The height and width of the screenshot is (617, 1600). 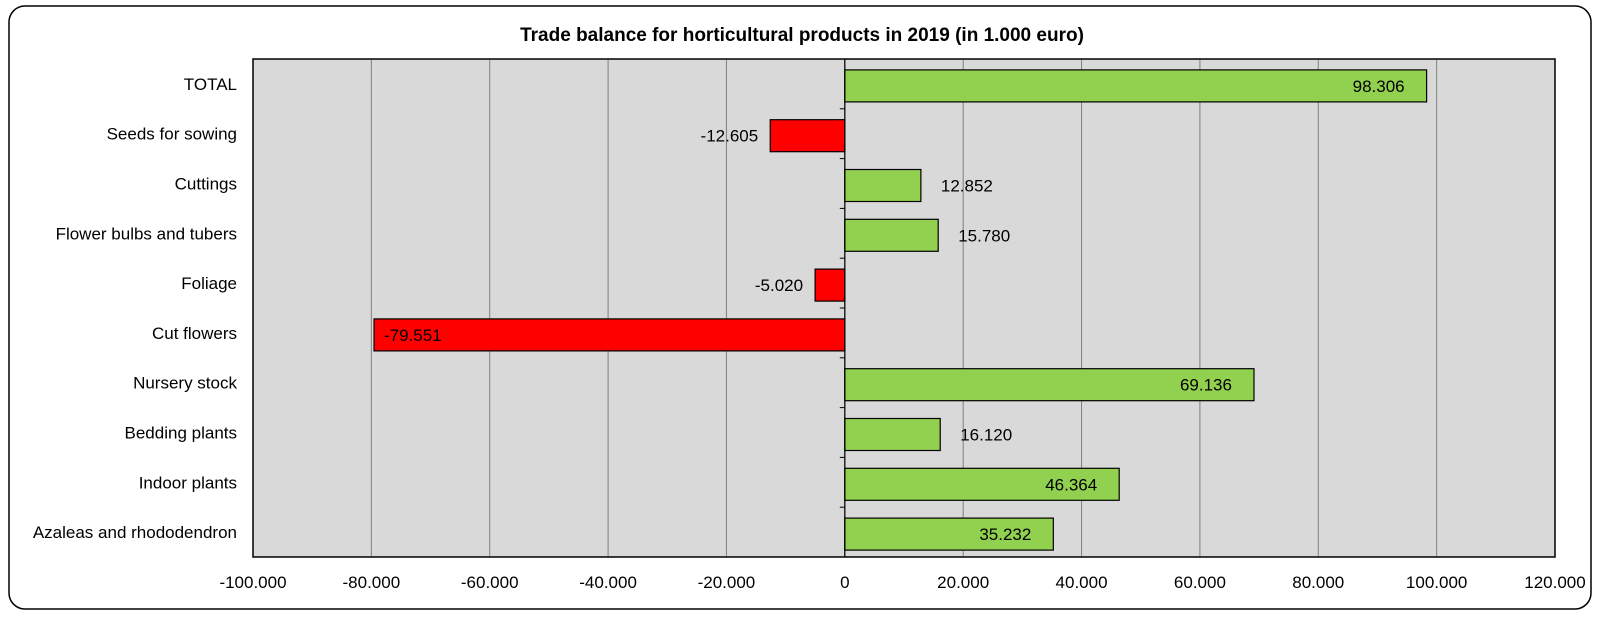 I want to click on category-label: TOTAL, so click(x=210, y=84).